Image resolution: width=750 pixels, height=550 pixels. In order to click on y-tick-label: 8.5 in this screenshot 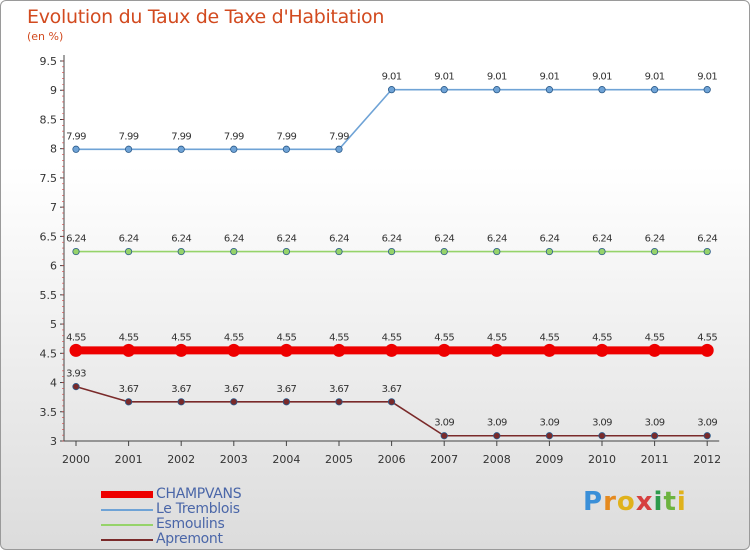, I will do `click(49, 119)`.